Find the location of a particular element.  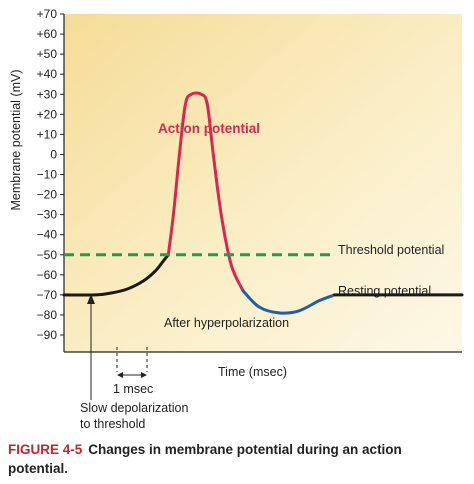

y-tick-label: 0 is located at coordinates (53, 154).